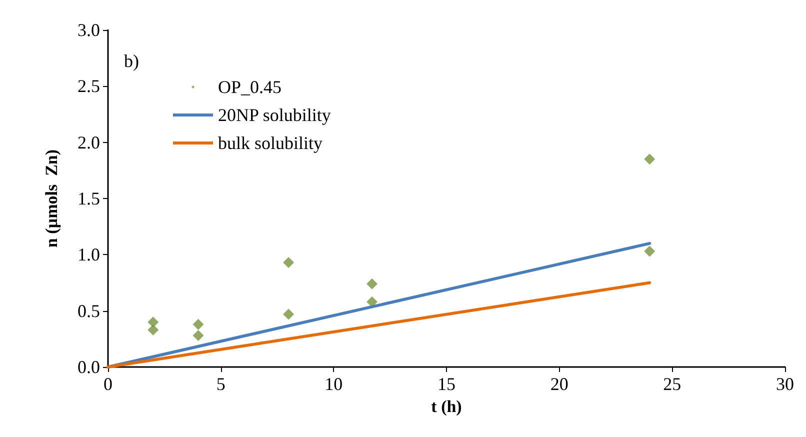  What do you see at coordinates (89, 30) in the screenshot?
I see `y-tick-label: 3.0` at bounding box center [89, 30].